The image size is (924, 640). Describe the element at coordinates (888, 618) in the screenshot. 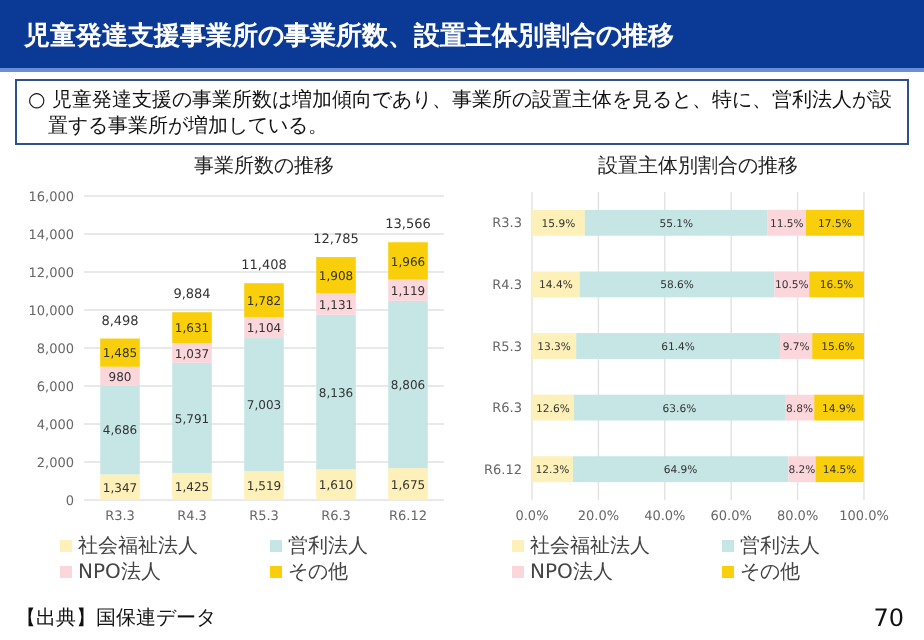

I see `text: 70` at that location.